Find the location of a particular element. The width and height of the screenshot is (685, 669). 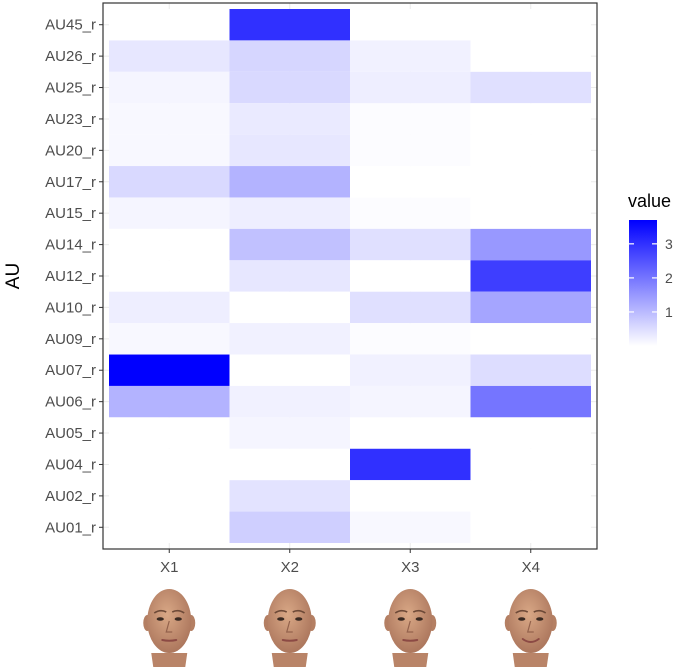

x-tick-label: X1 is located at coordinates (169, 567).